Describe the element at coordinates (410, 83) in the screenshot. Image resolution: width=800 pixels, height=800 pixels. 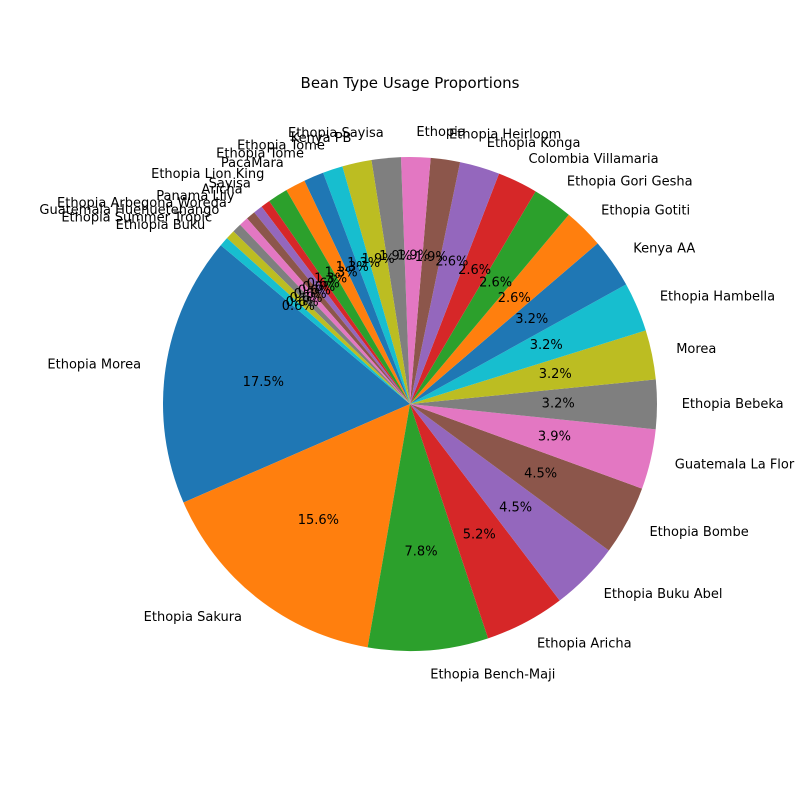
I see `chart-title: Bean Type Usage Proportions` at that location.